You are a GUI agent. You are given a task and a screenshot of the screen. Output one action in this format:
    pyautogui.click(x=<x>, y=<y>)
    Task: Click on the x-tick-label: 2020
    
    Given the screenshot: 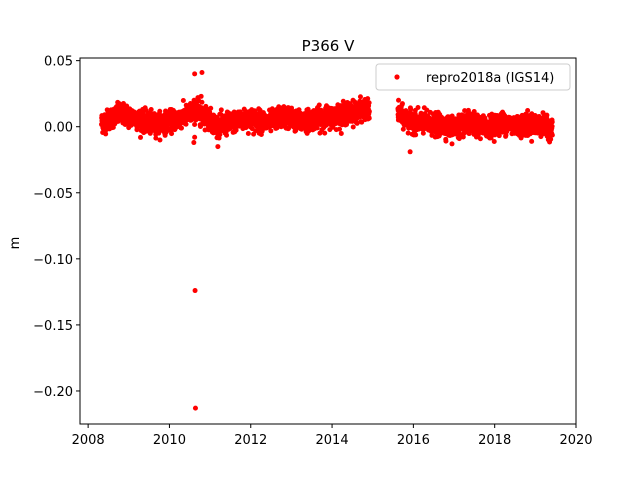 What is the action you would take?
    pyautogui.click(x=575, y=440)
    